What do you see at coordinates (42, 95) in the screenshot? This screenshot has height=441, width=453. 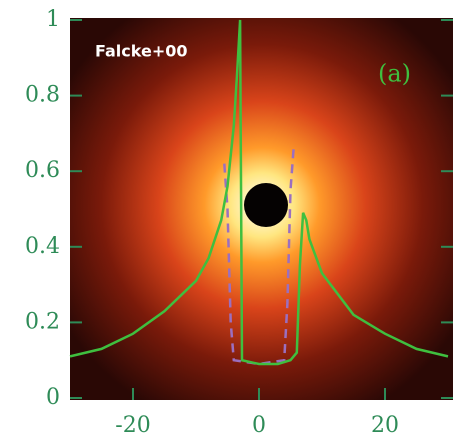 I see `y-tick-label: 0.8` at bounding box center [42, 95].